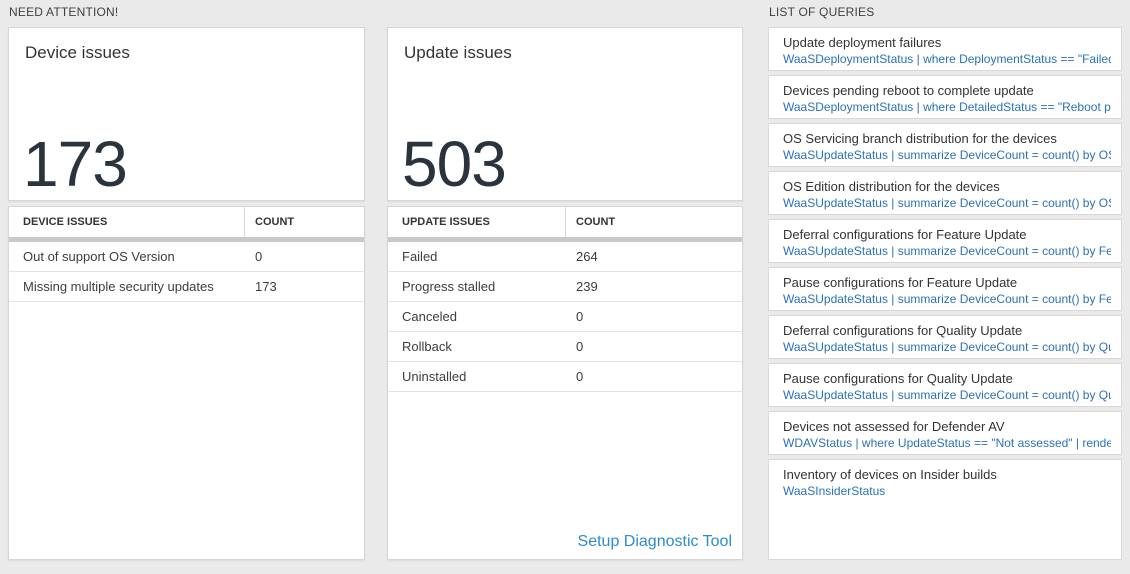  I want to click on device-issues-count: 173, so click(75, 164).